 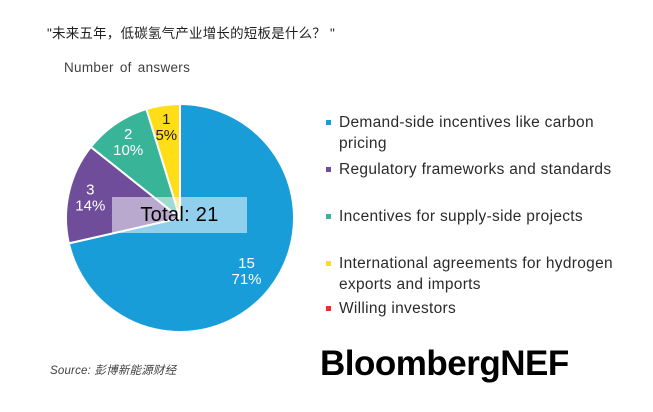 I want to click on legend-item: Incentives for supply-side projects, so click(x=475, y=216).